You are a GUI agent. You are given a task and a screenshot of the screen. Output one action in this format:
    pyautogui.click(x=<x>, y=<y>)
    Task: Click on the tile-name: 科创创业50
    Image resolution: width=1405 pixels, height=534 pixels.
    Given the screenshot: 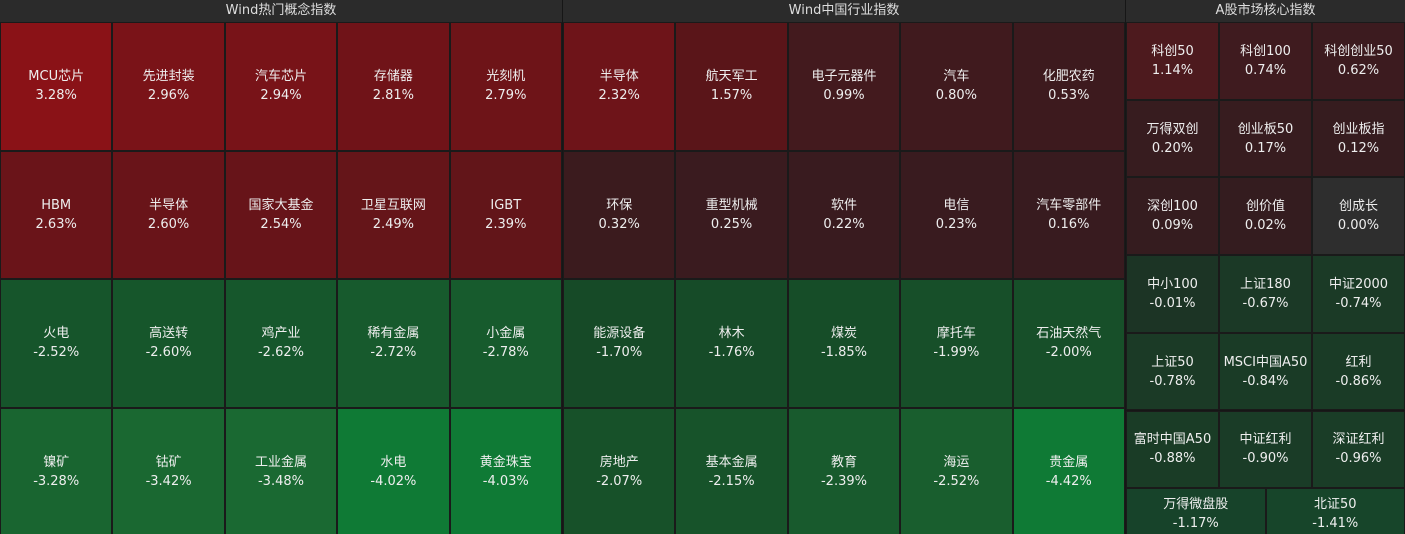 What is the action you would take?
    pyautogui.click(x=1358, y=51)
    